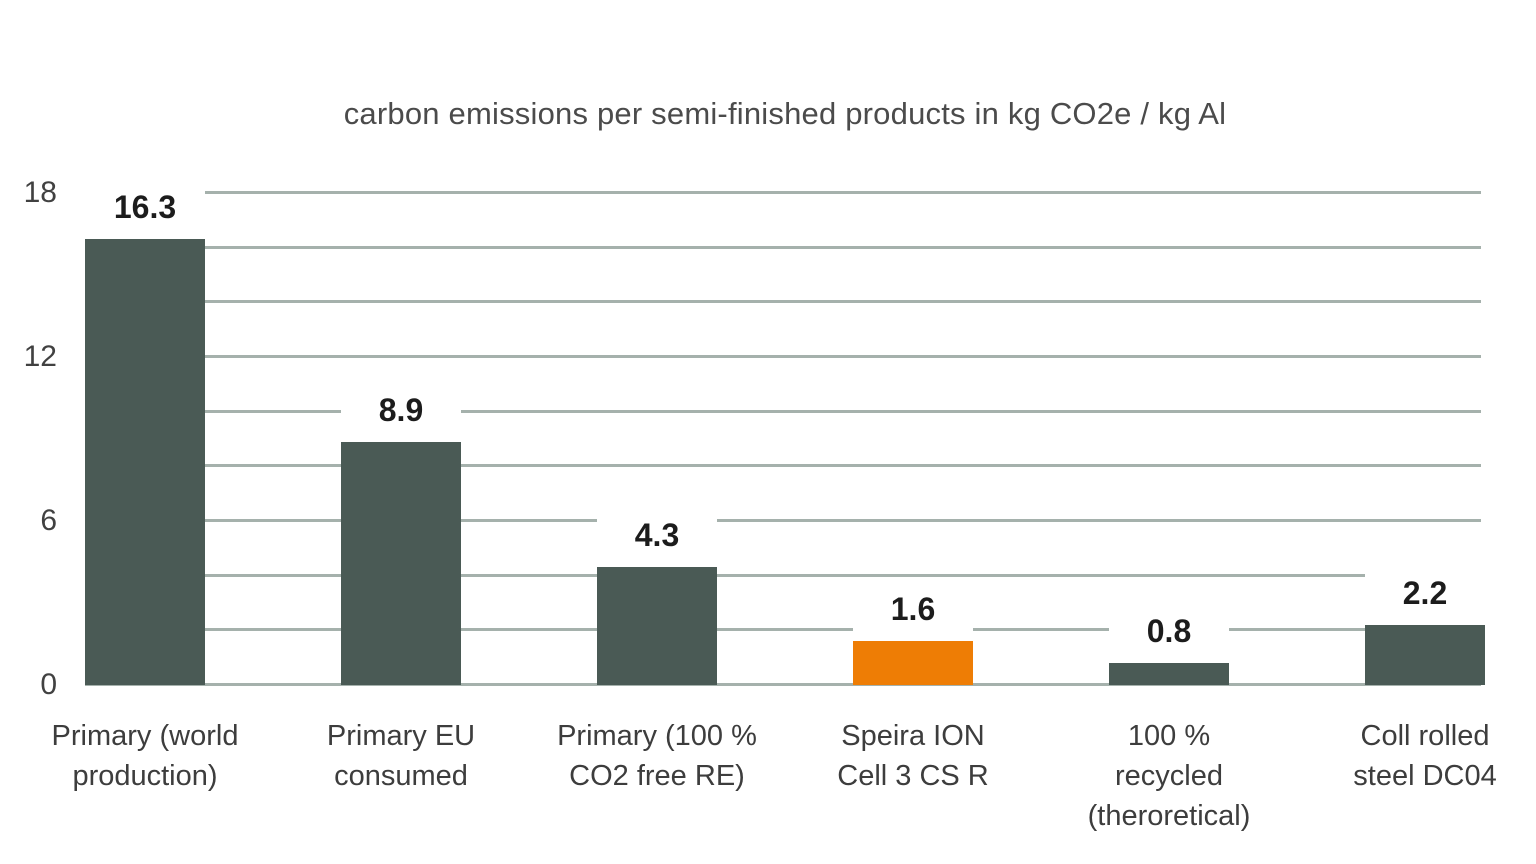  What do you see at coordinates (1425, 756) in the screenshot?
I see `x-category-label: Coll rolled steel DC04` at bounding box center [1425, 756].